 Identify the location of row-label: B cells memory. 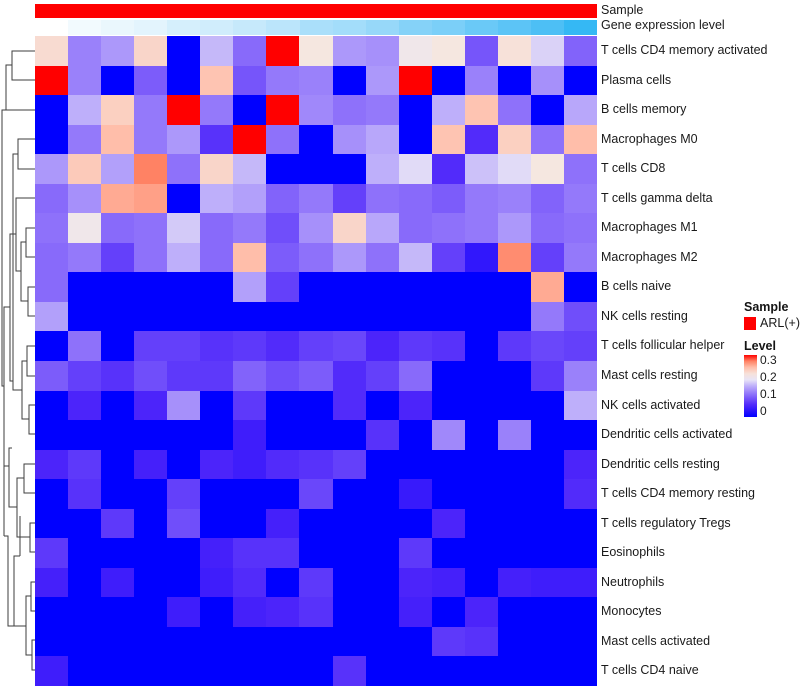
(644, 109).